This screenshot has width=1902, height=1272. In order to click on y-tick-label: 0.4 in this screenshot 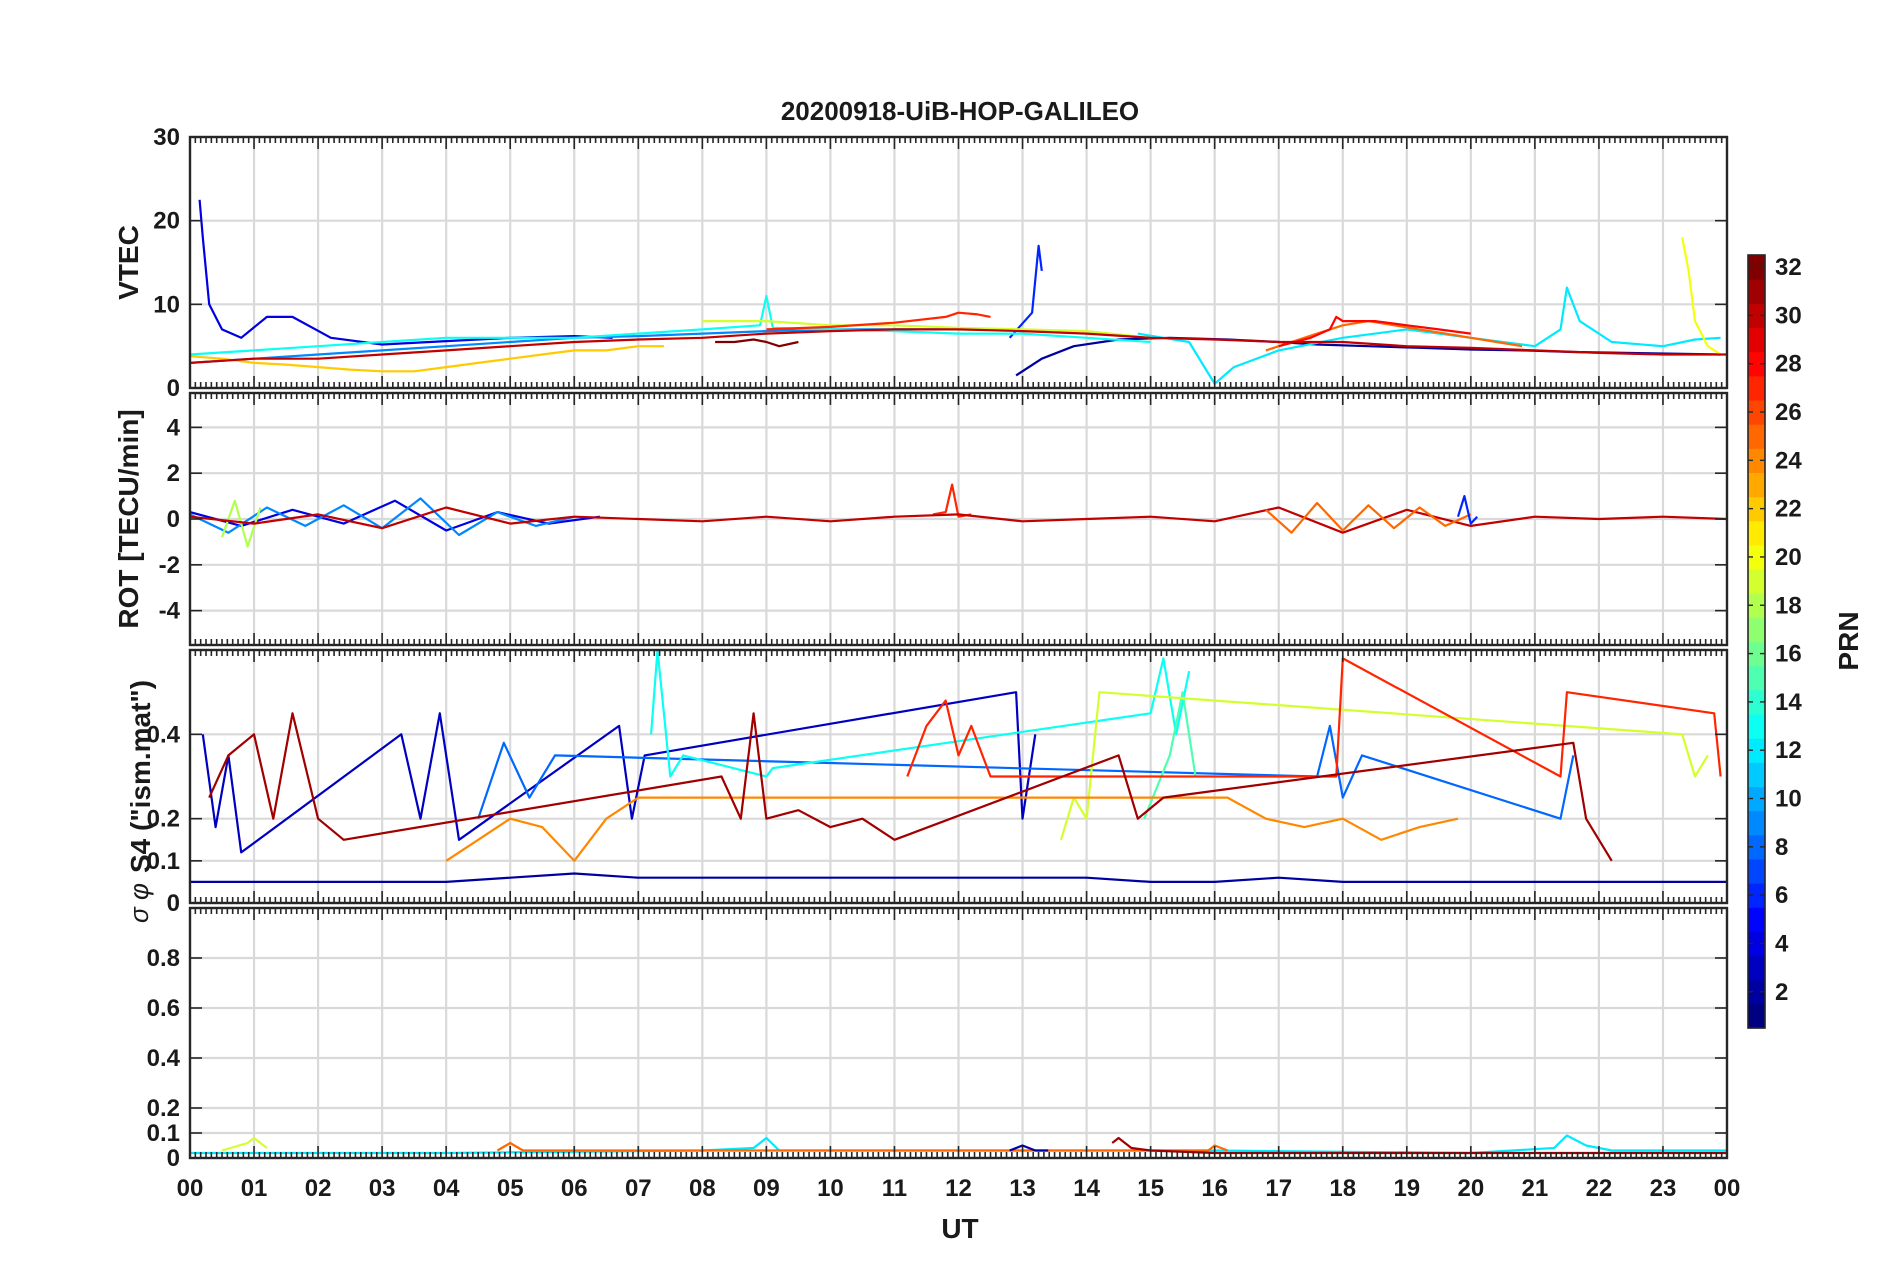, I will do `click(164, 734)`.